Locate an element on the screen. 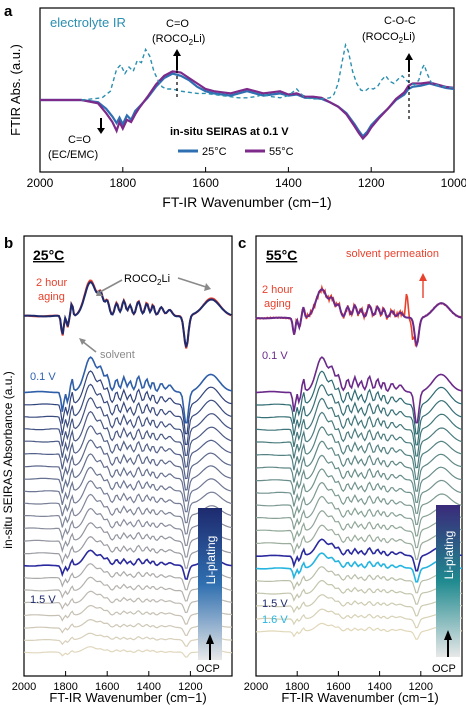 Image resolution: width=466 pixels, height=706 pixels. panel-c-ocp: OCP is located at coordinates (444, 669).